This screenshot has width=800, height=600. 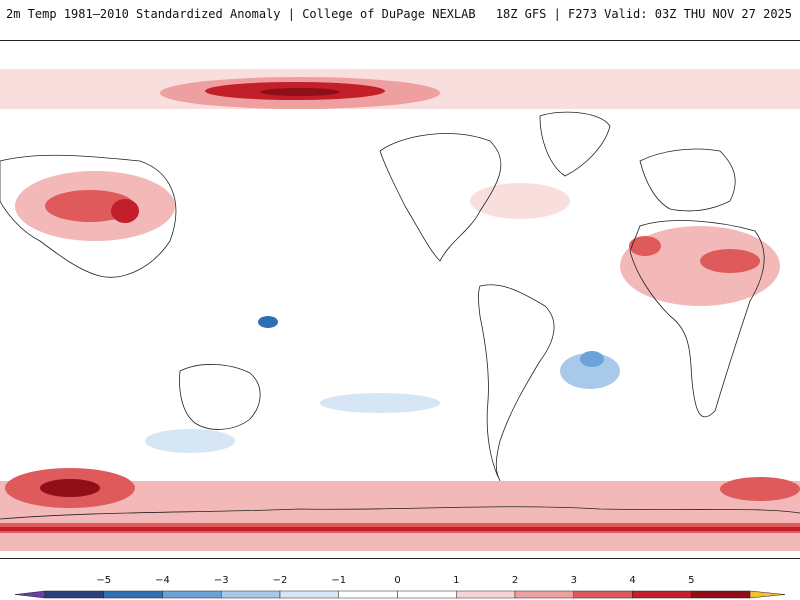 What do you see at coordinates (592, 359) in the screenshot?
I see `south-america-cold-core` at bounding box center [592, 359].